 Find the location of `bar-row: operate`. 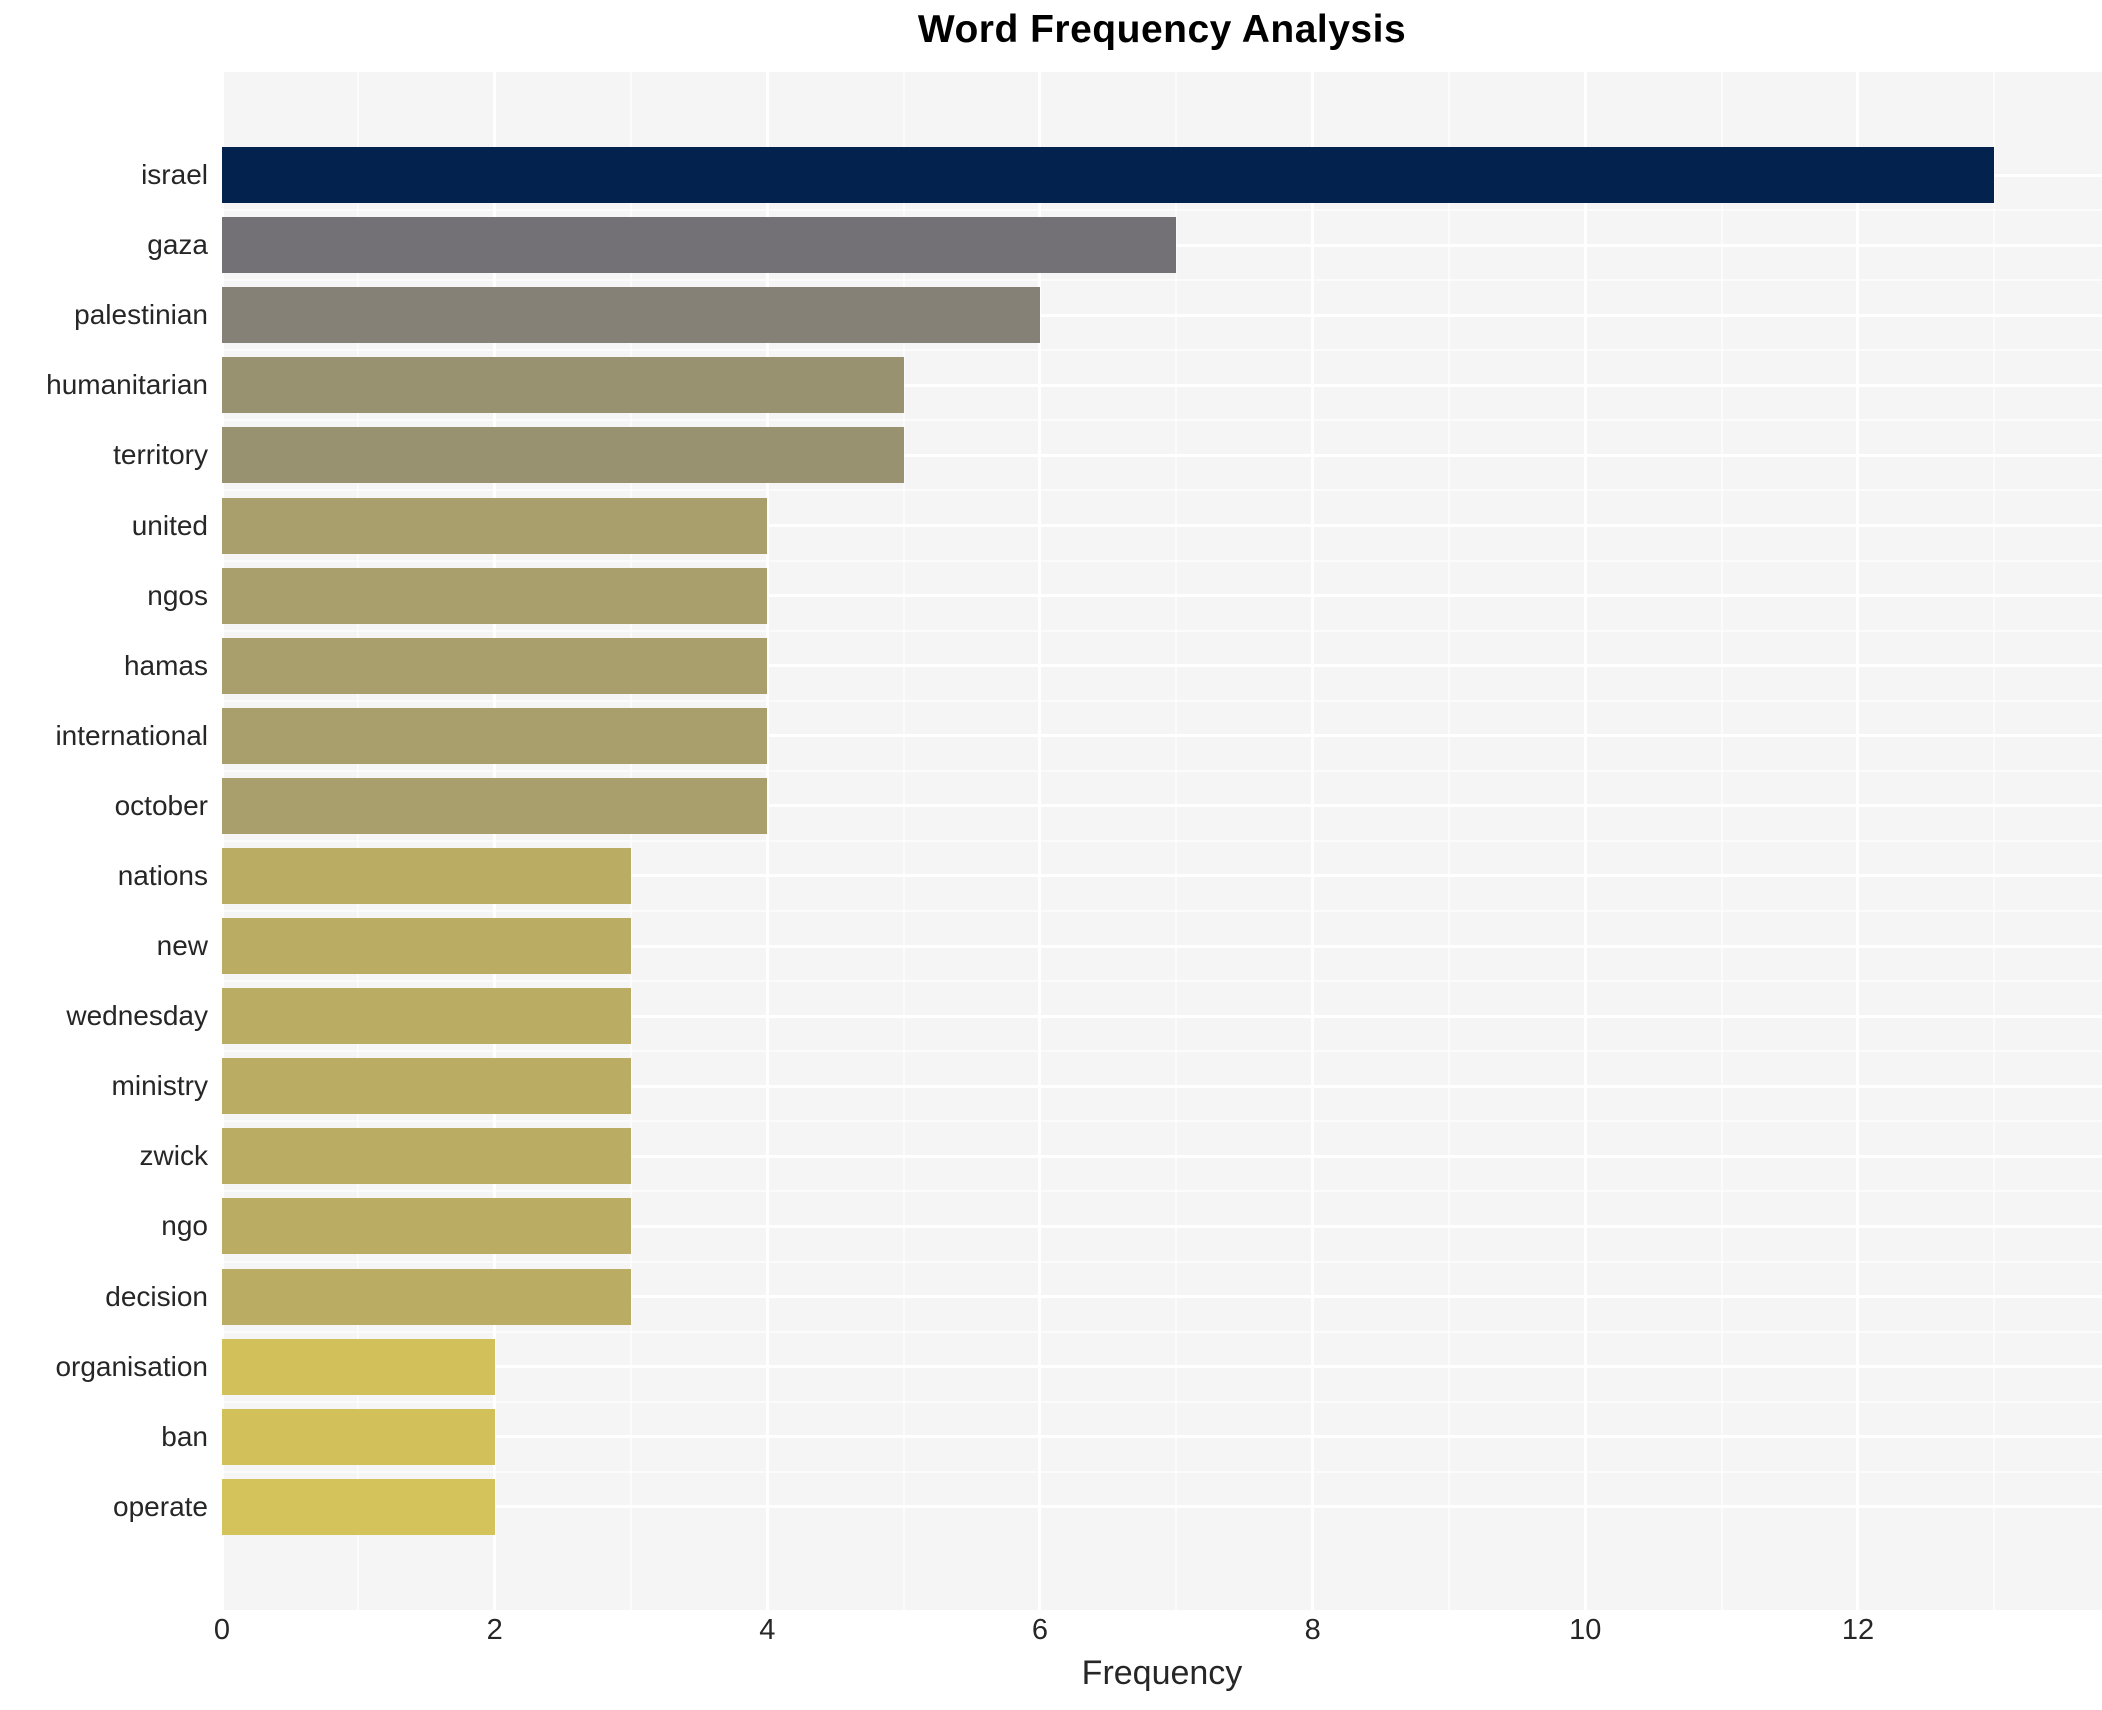

bar-row: operate is located at coordinates (1107, 1507).